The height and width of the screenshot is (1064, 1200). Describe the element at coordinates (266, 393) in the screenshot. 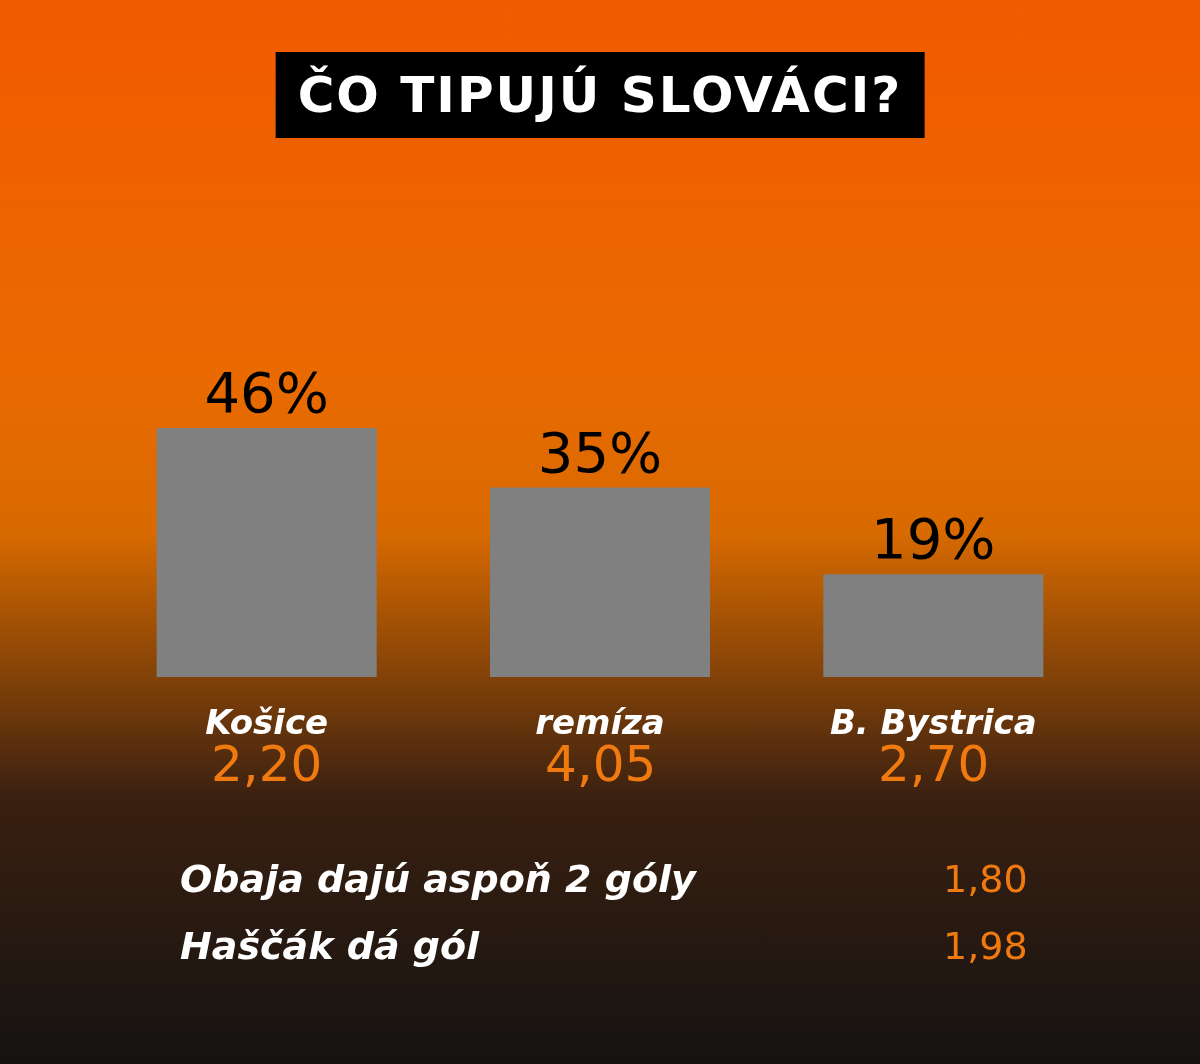

I see `data-label: 46%` at that location.